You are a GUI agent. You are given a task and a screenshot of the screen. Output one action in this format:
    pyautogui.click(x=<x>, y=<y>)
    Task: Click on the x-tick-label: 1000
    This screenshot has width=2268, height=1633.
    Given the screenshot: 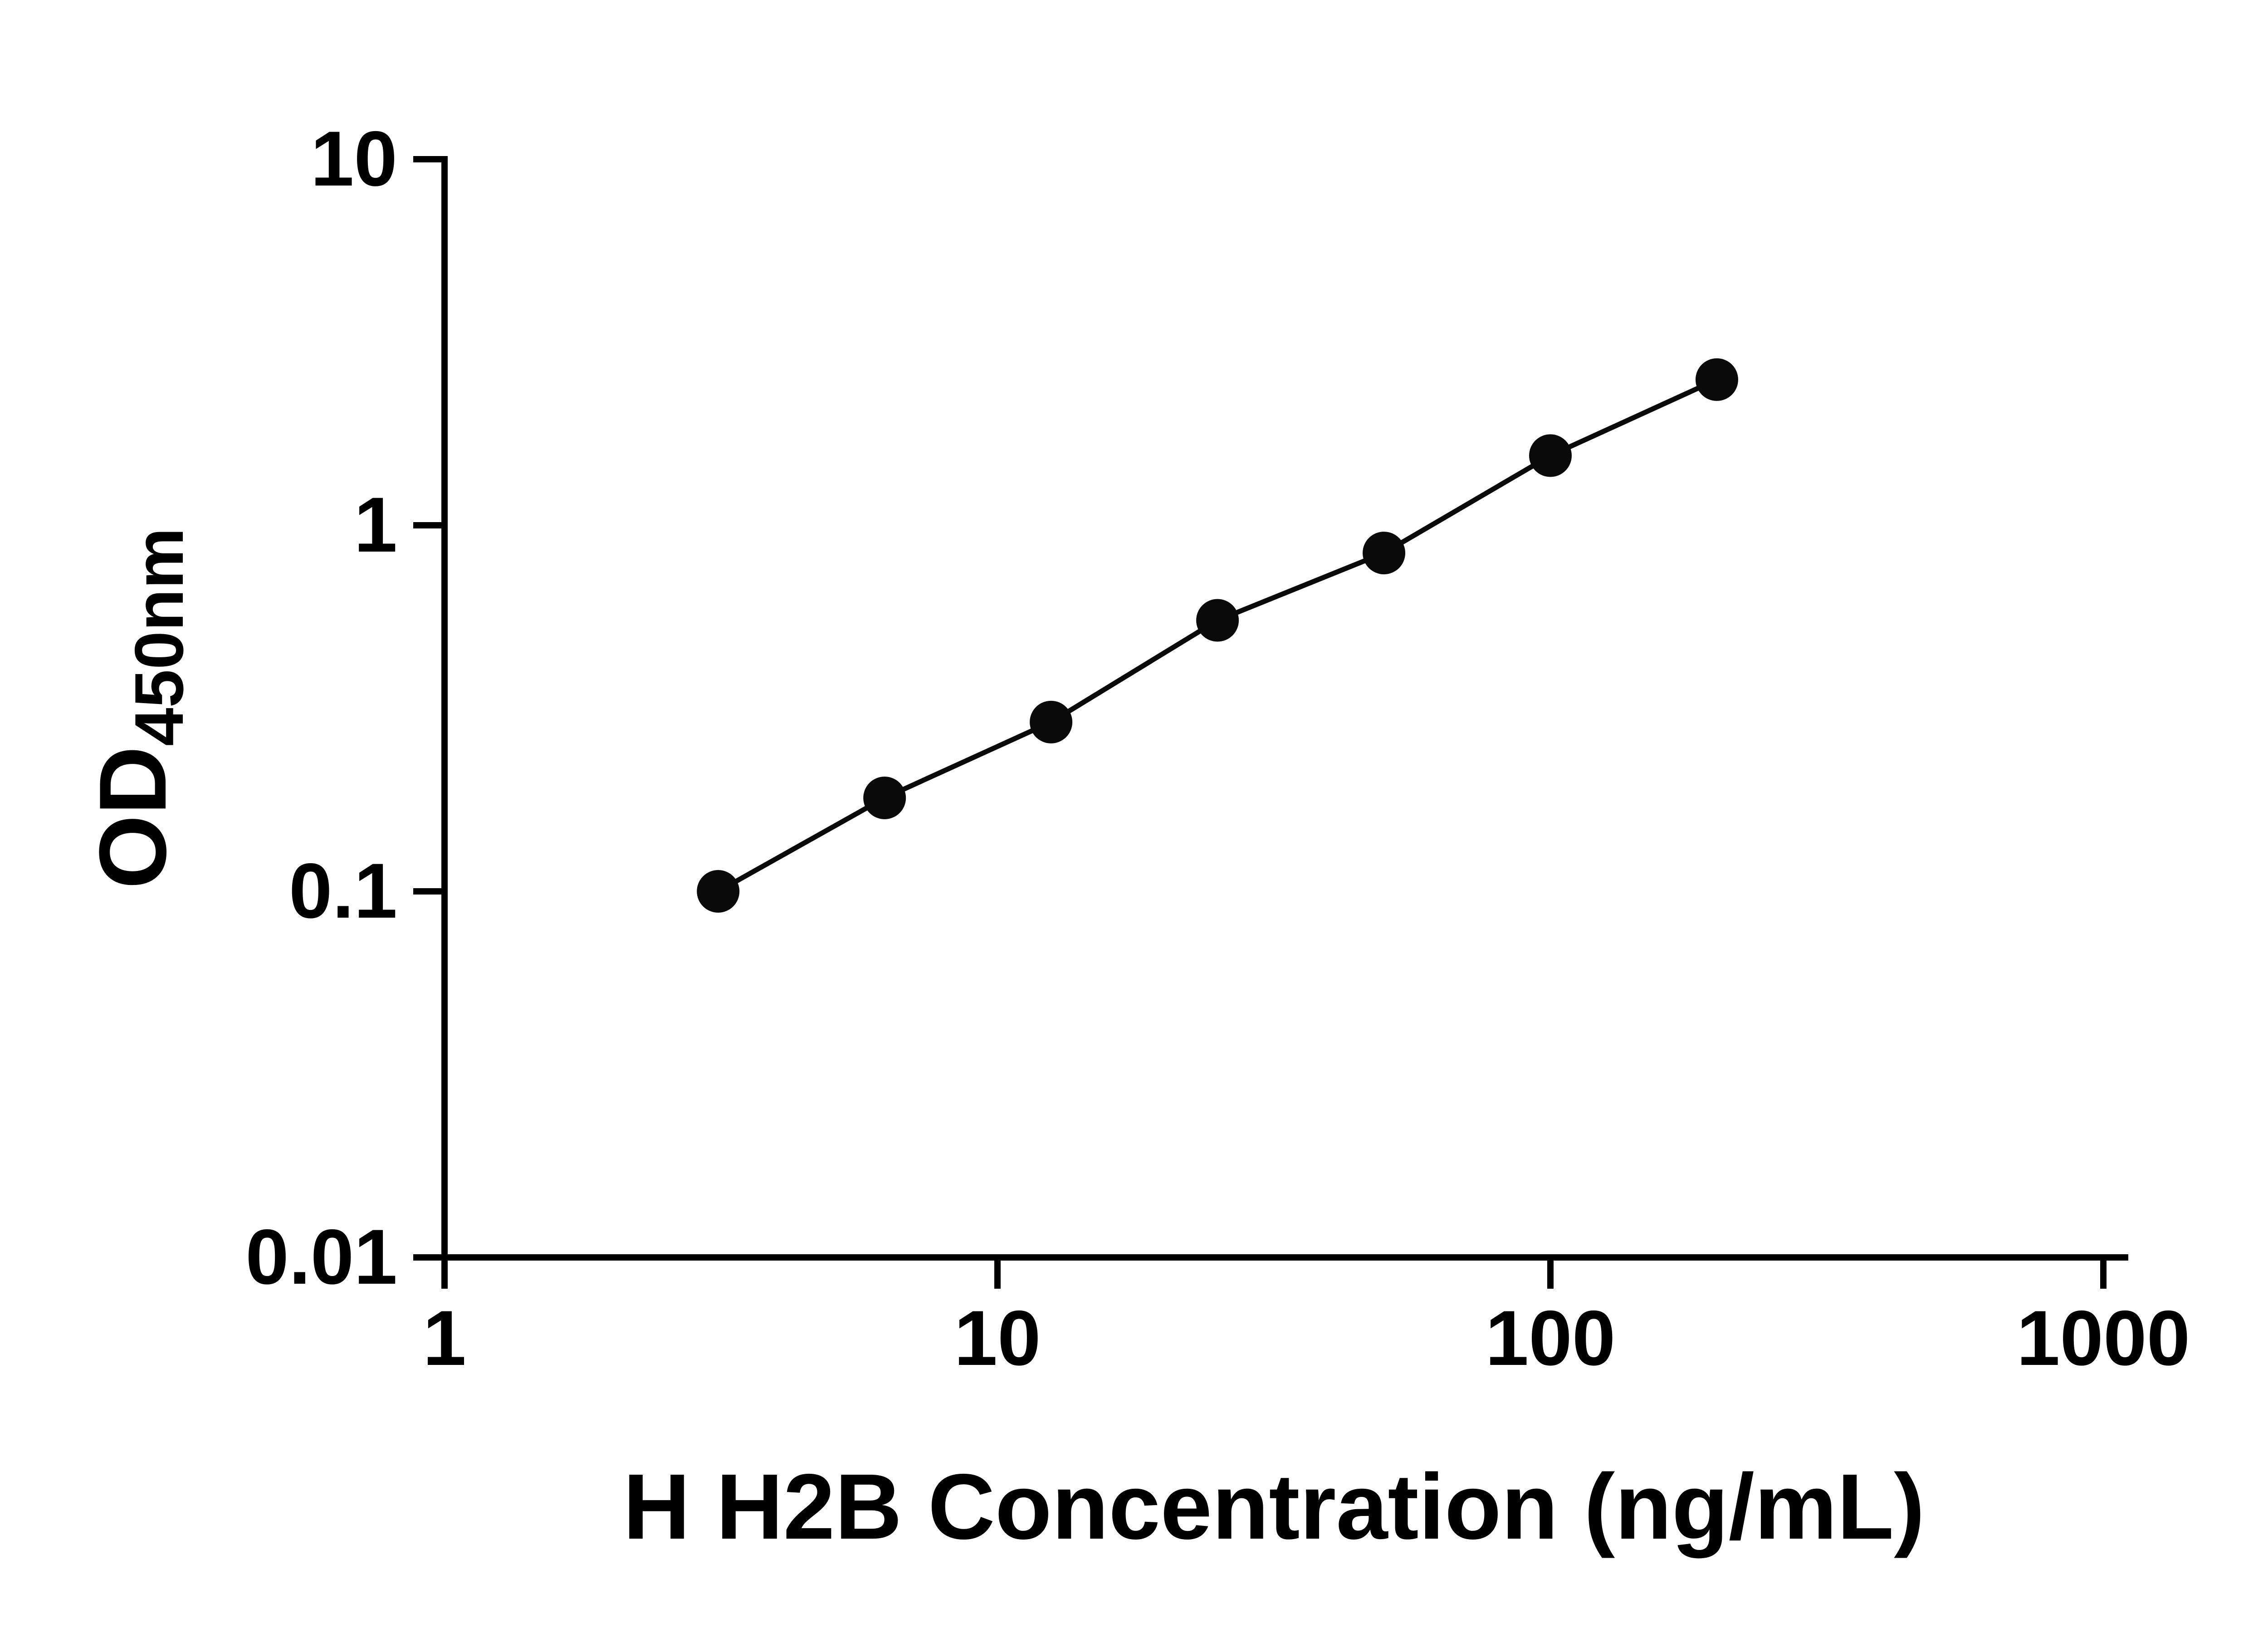 What is the action you would take?
    pyautogui.click(x=2104, y=1338)
    